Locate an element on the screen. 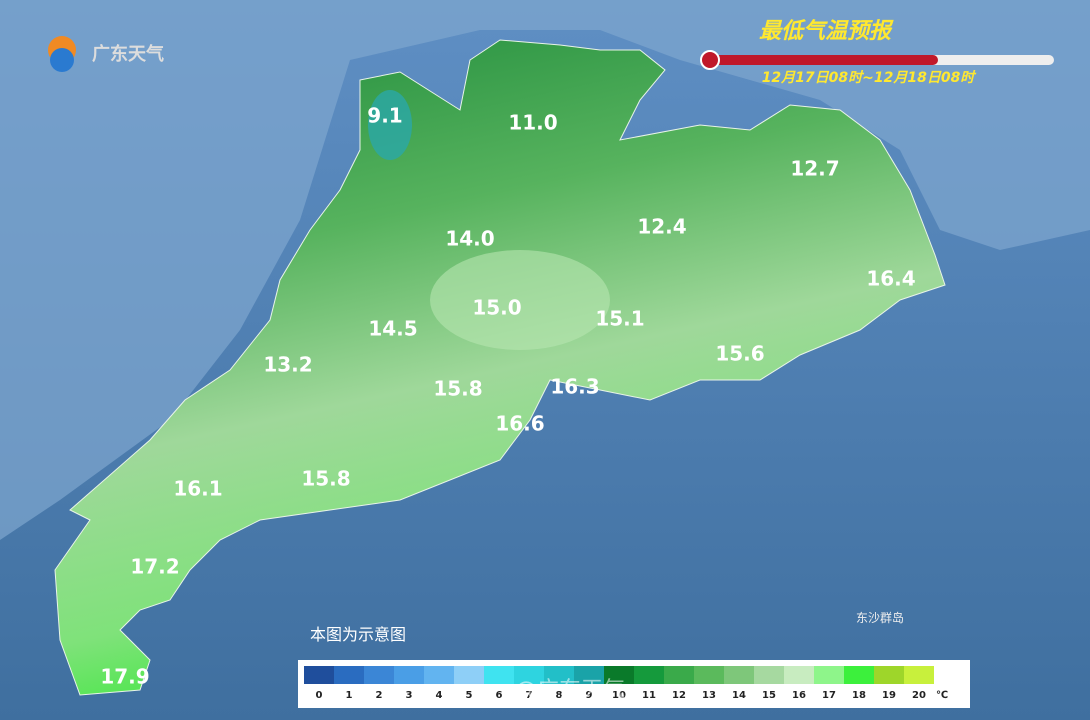 This screenshot has height=720, width=1090. legend-tick: 6 is located at coordinates (499, 695).